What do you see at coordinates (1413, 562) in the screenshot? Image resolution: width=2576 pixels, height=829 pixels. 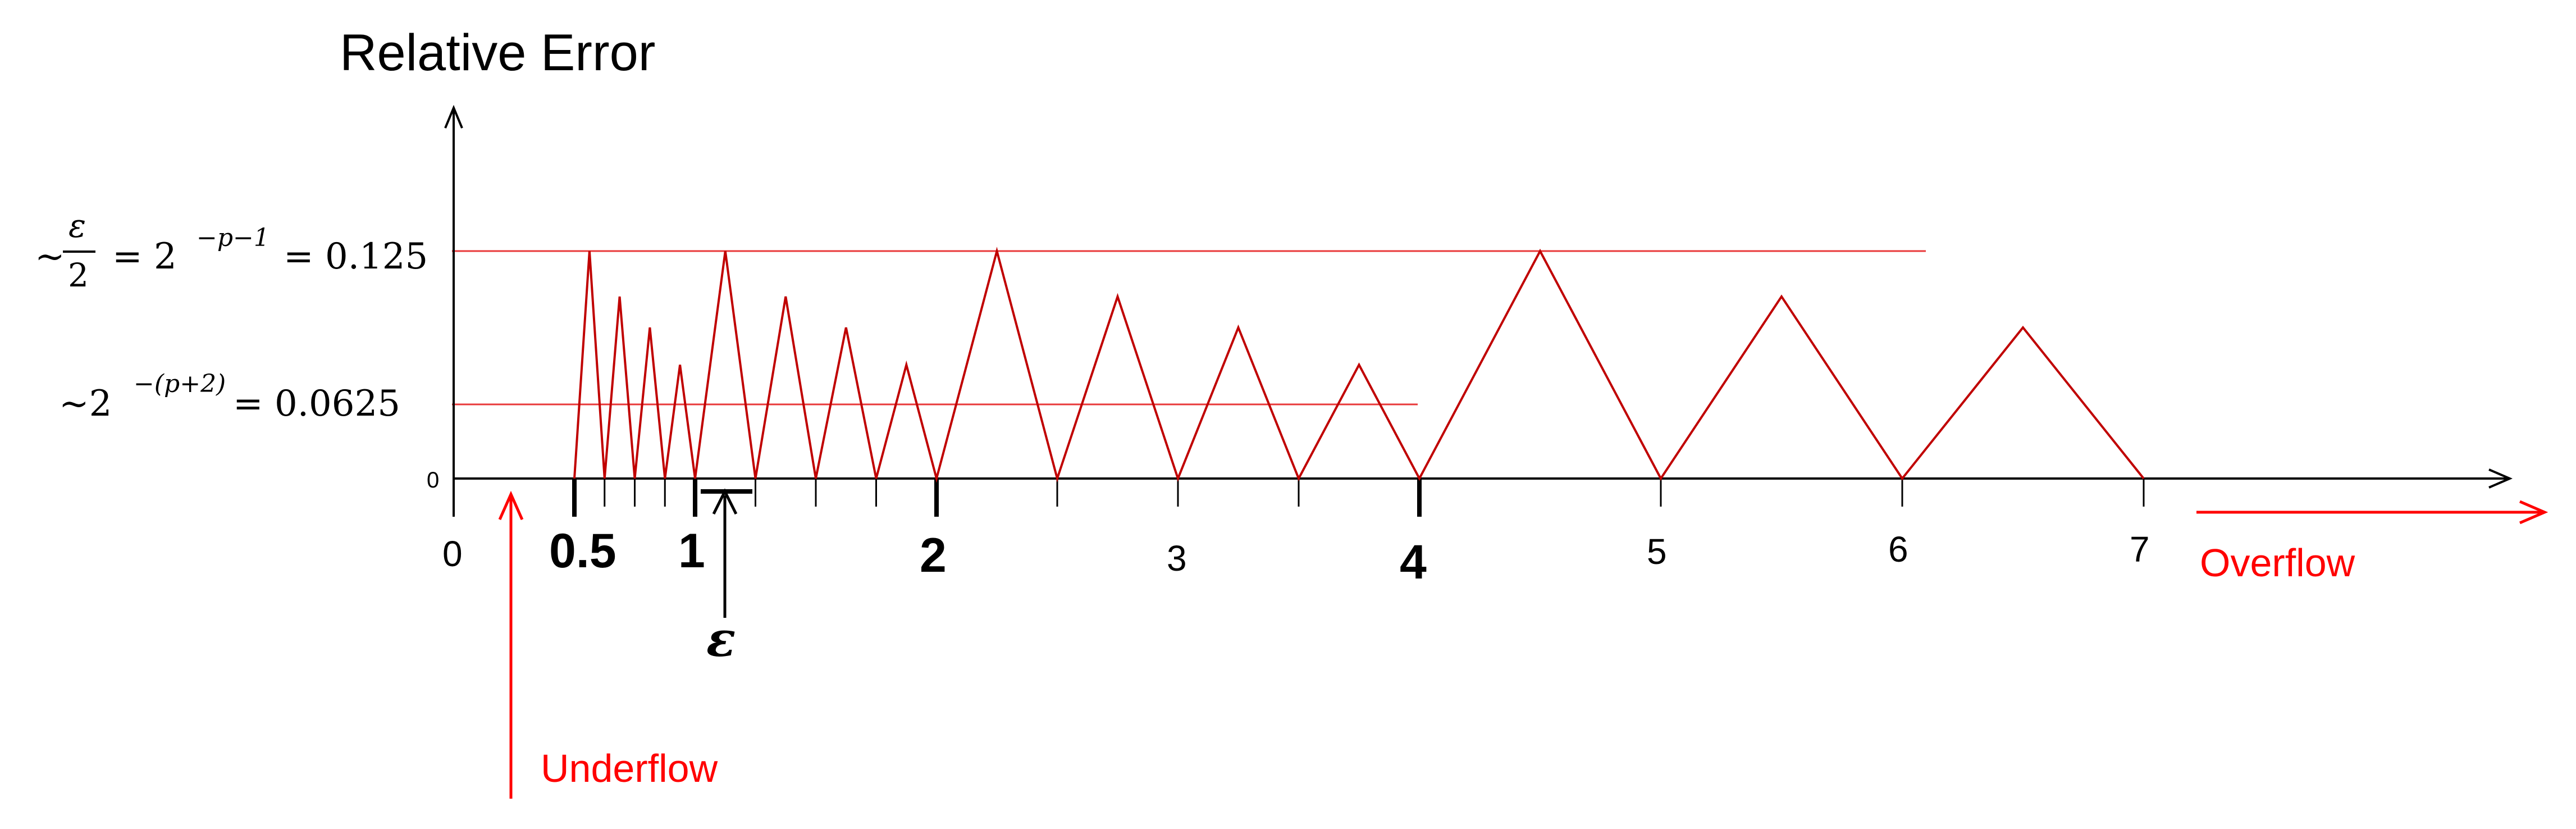 I see `x-label-4: 4` at bounding box center [1413, 562].